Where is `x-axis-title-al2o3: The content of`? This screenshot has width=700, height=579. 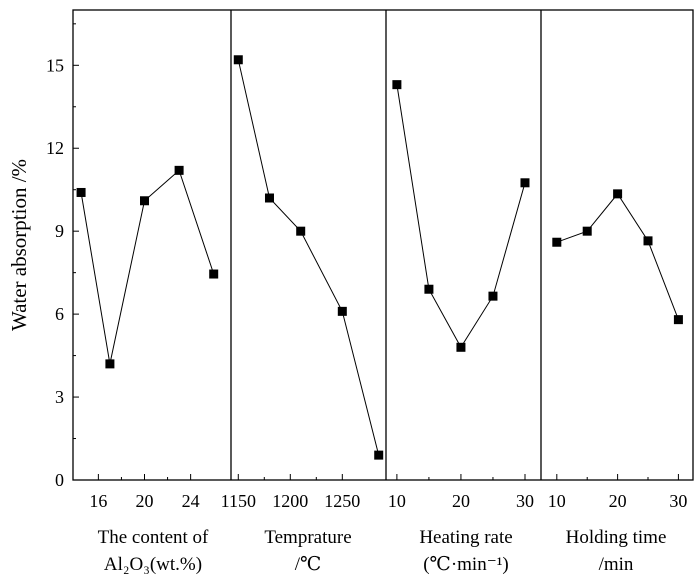 x-axis-title-al2o3: The content of is located at coordinates (153, 537).